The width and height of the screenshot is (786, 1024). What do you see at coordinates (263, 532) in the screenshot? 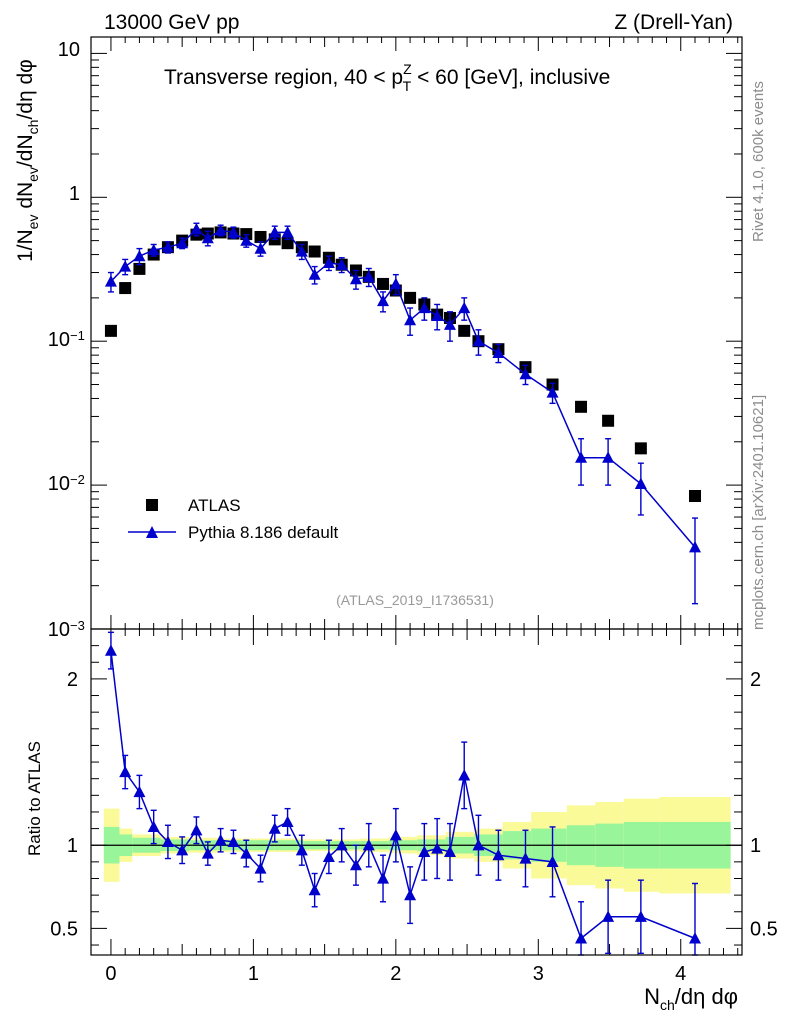
I see `legend-pythia-label: Pythia 8.186 default` at bounding box center [263, 532].